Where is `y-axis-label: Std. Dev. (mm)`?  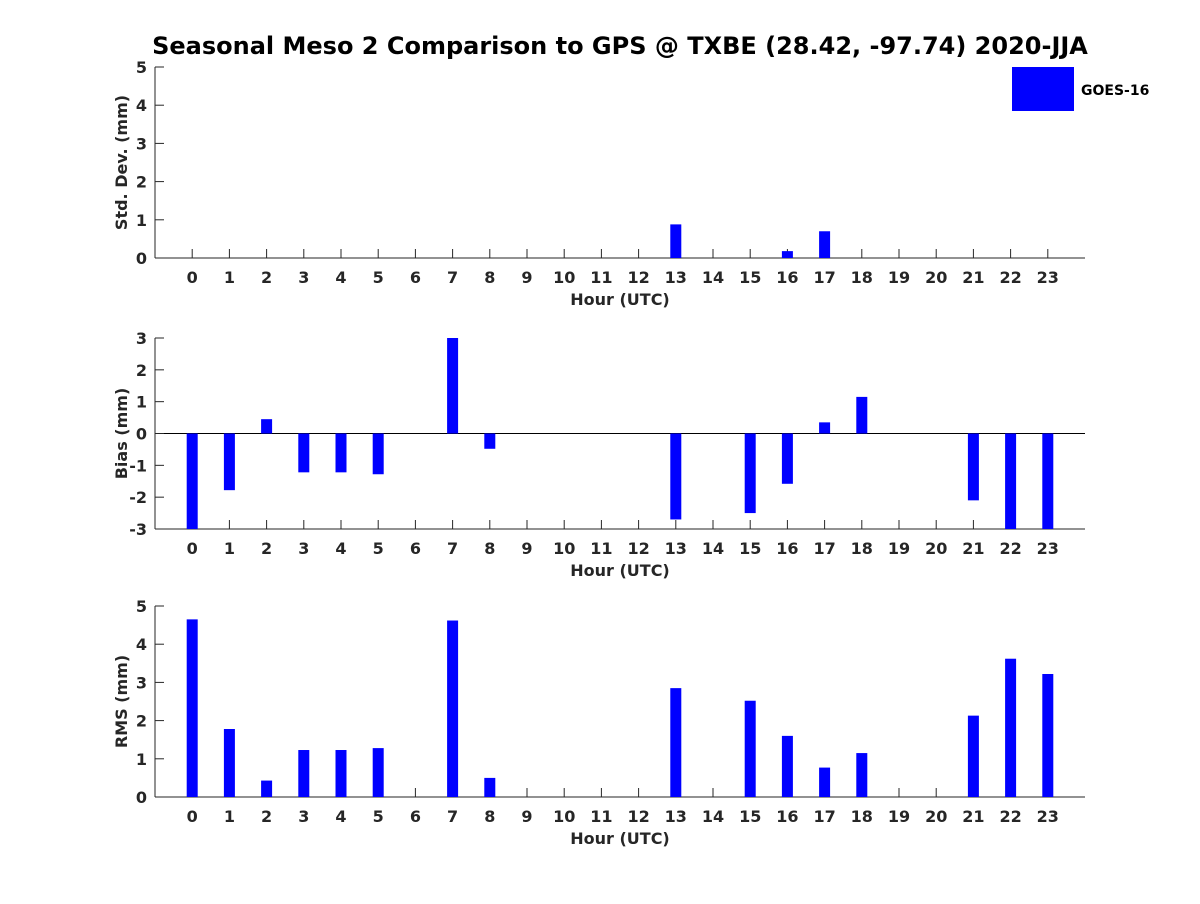 y-axis-label: Std. Dev. (mm) is located at coordinates (121, 162).